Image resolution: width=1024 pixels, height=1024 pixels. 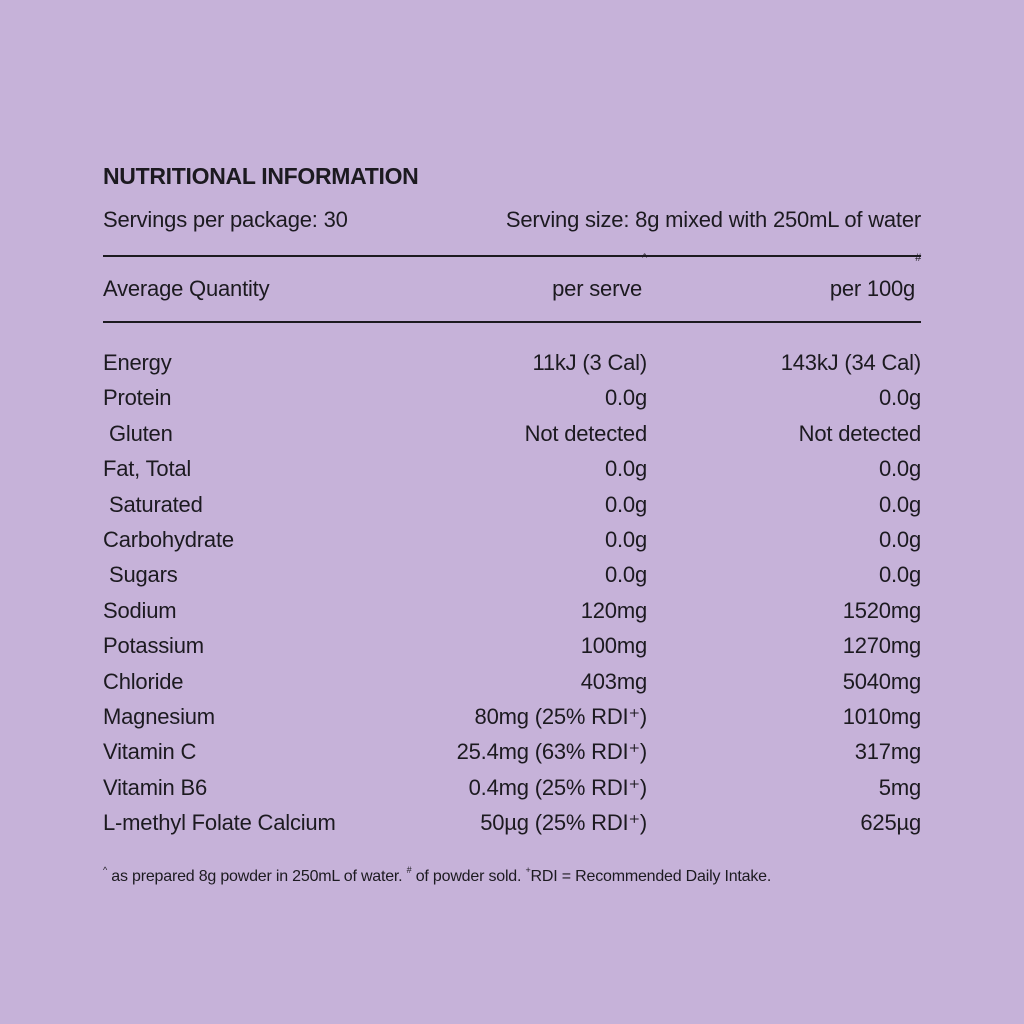 What do you see at coordinates (597, 288) in the screenshot?
I see `header-per-serve-label: per serve` at bounding box center [597, 288].